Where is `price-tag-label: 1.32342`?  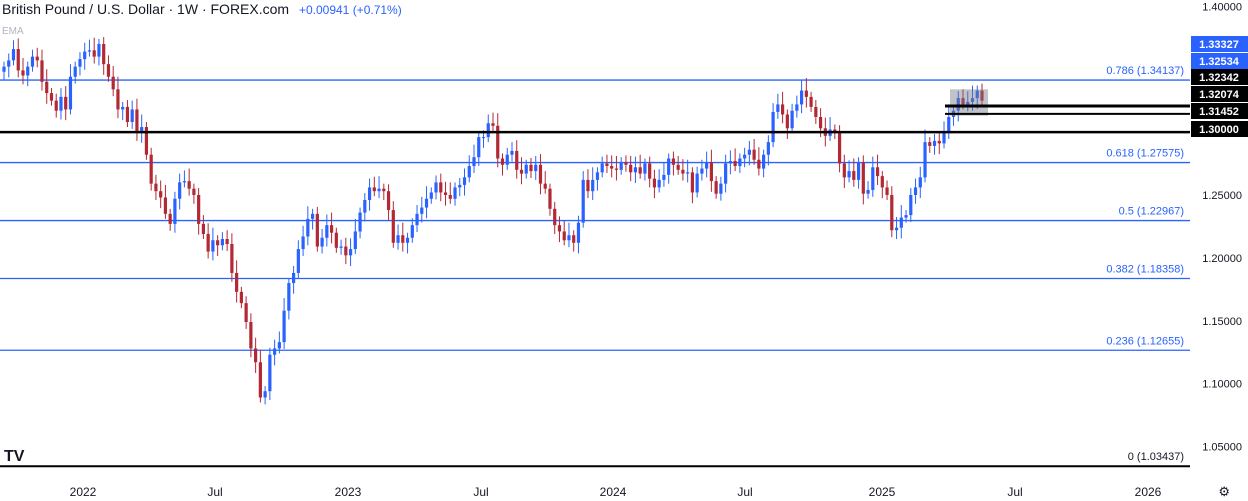 price-tag-label: 1.32342 is located at coordinates (1219, 78).